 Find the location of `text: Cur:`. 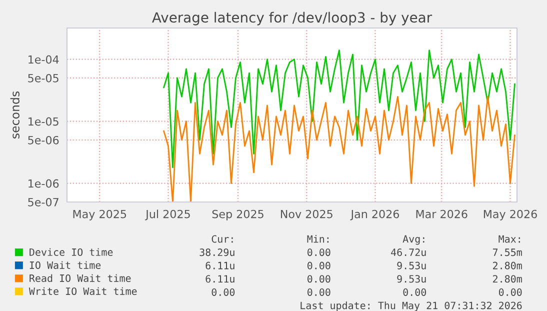

text: Cur: is located at coordinates (222, 239).